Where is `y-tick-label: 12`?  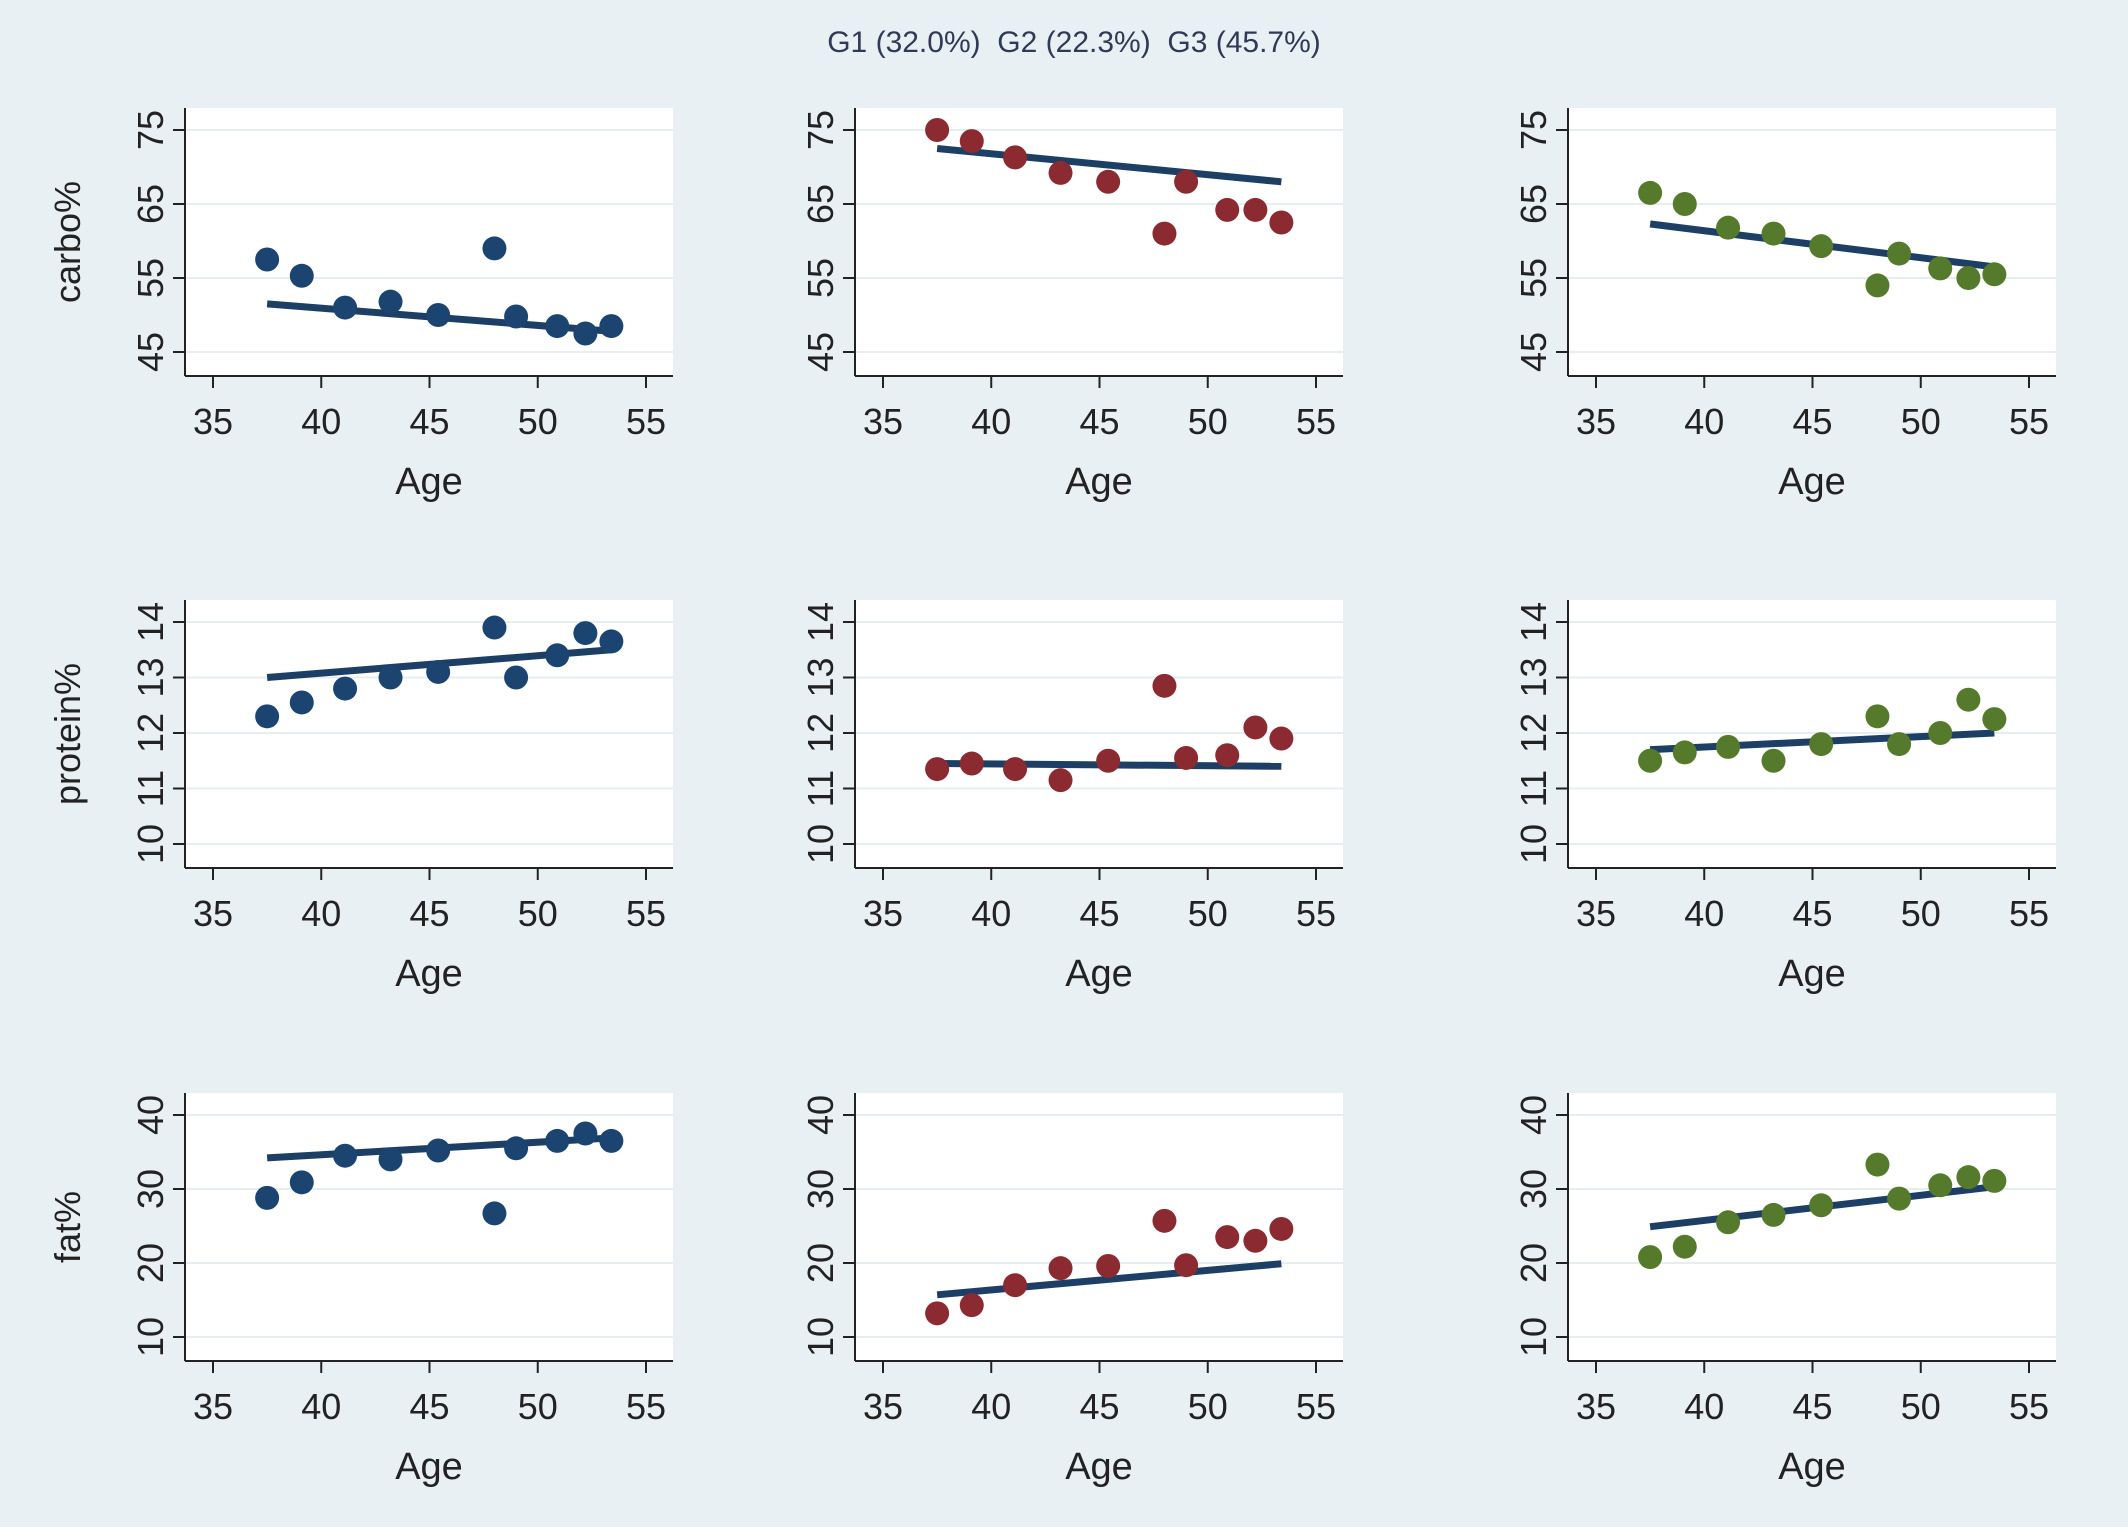
y-tick-label: 12 is located at coordinates (820, 733).